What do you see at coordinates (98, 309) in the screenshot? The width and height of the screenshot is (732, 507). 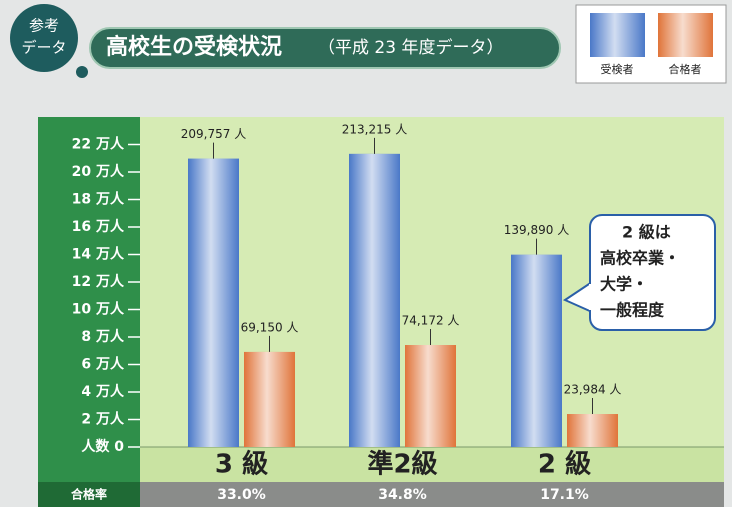 I see `y-tick-label: 10 万人` at bounding box center [98, 309].